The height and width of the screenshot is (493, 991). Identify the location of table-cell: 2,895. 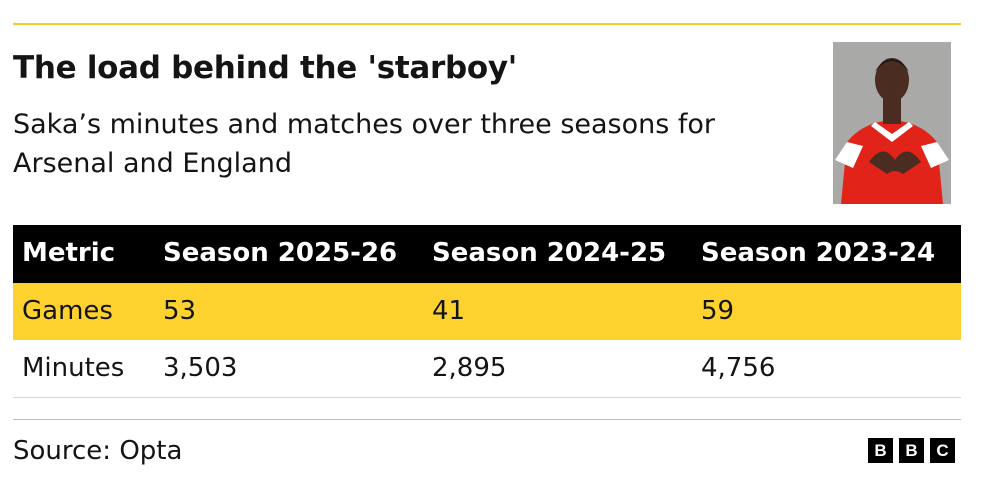
(469, 368).